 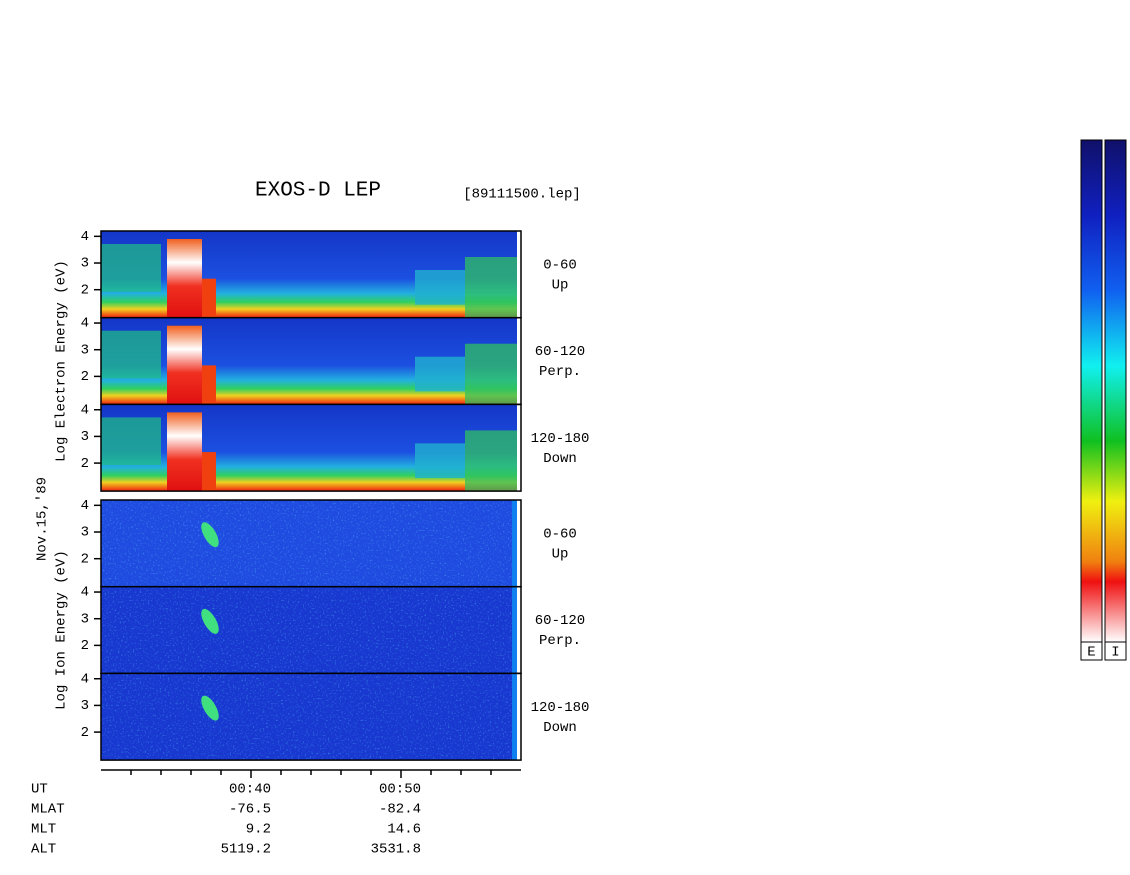 I want to click on x-tick-label: 00:50, so click(x=400, y=790).